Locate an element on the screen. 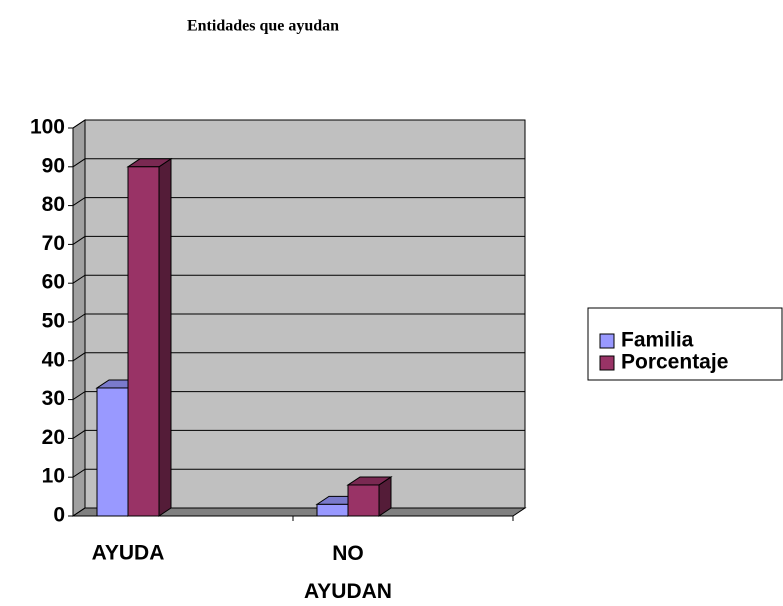 This screenshot has width=783, height=606. y-tick-label: 90 is located at coordinates (53, 165).